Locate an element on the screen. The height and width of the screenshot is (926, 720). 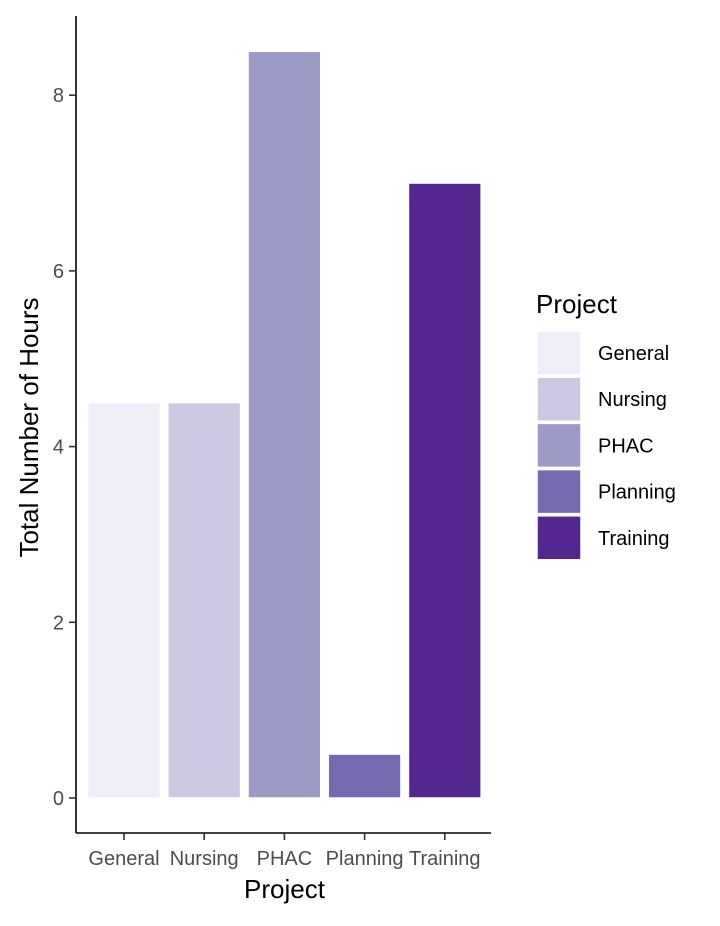
y-axis: 0 2 4 6 8 is located at coordinates (65, 424).